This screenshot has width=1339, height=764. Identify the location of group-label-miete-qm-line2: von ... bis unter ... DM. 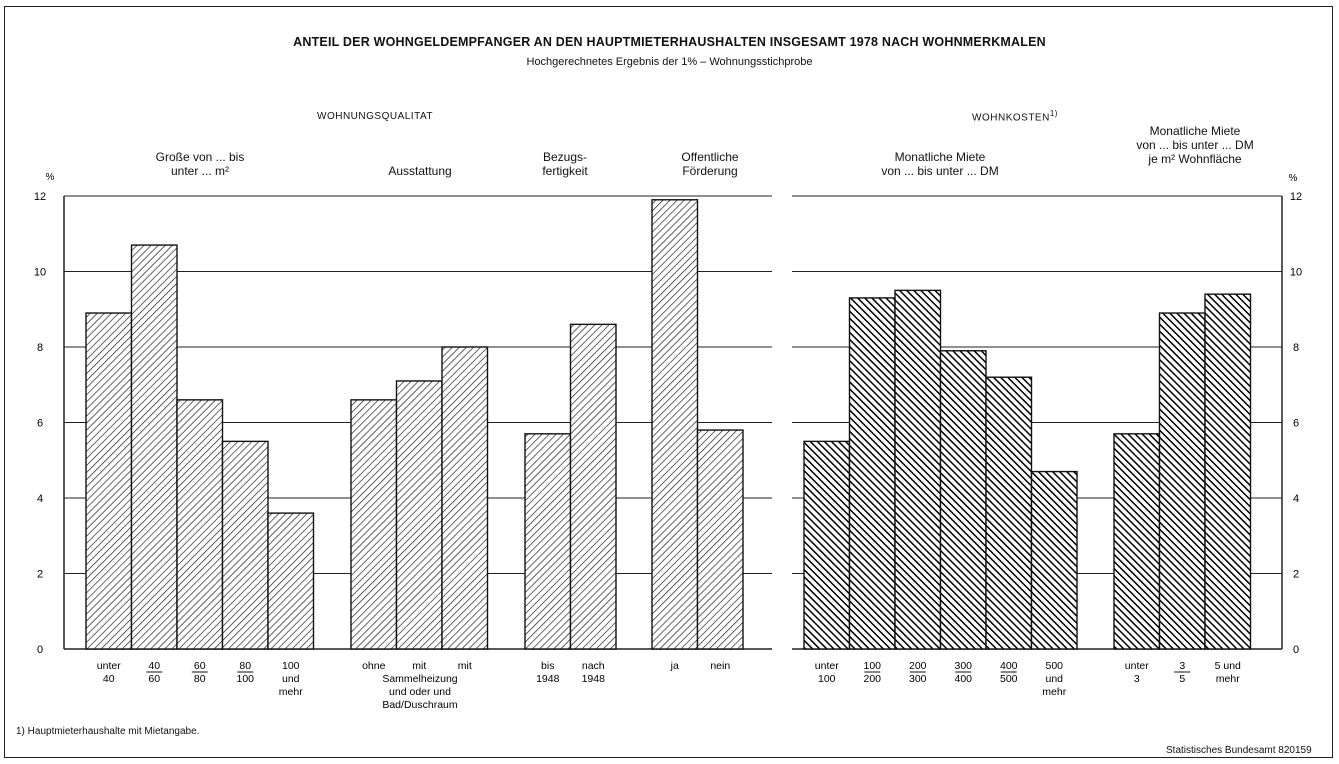
(1195, 145).